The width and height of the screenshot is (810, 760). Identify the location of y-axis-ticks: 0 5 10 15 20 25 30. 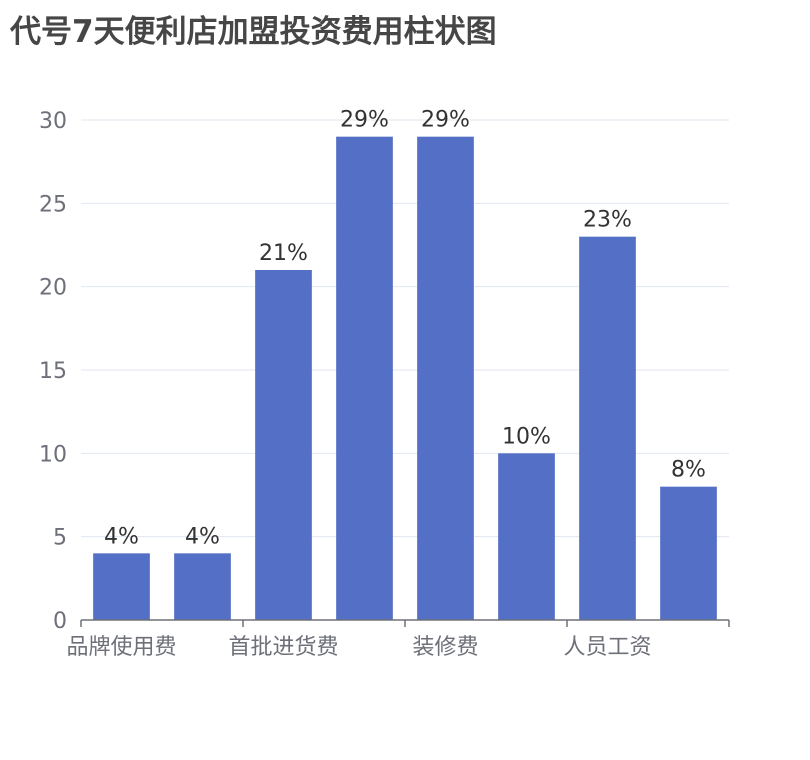
(53, 371).